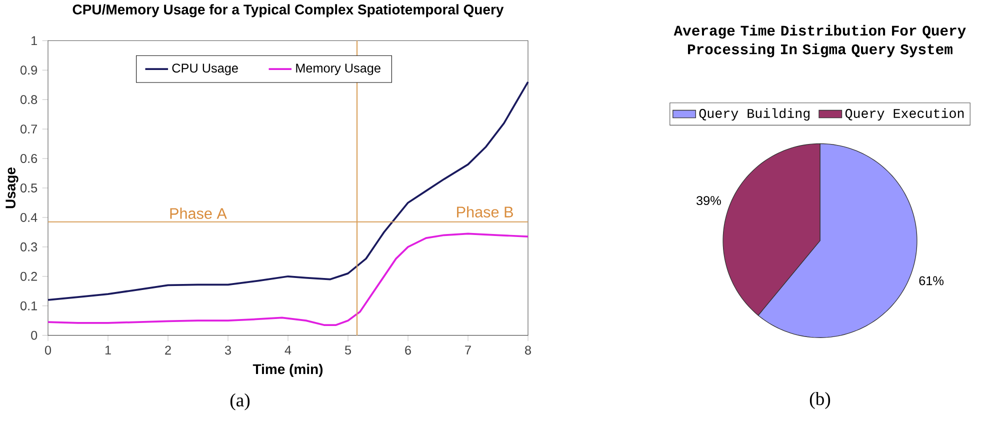 The width and height of the screenshot is (993, 434). What do you see at coordinates (754, 114) in the screenshot?
I see `legend-label: Query Building` at bounding box center [754, 114].